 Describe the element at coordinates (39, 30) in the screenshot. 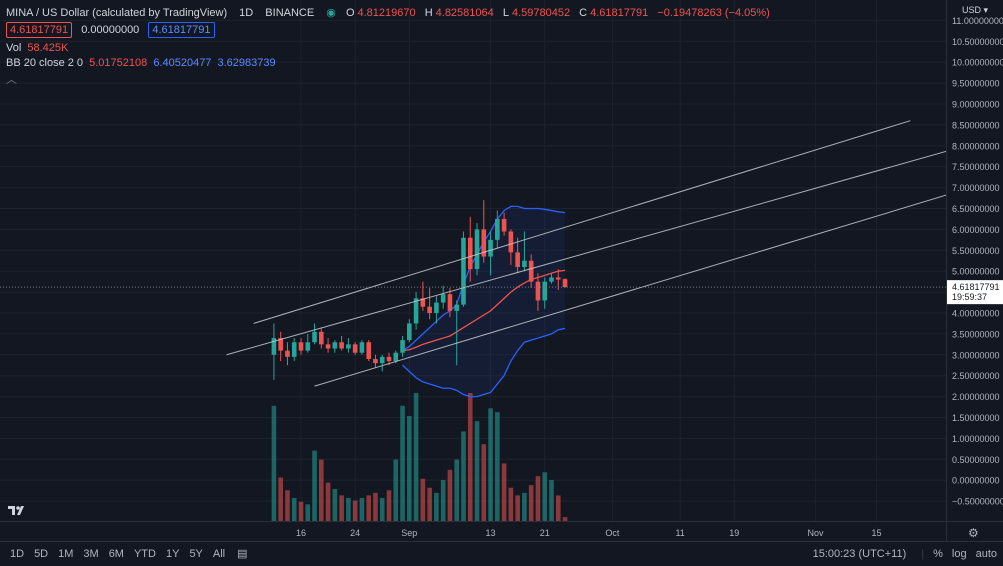

I see `sell-price-pill: 4.61817791` at that location.